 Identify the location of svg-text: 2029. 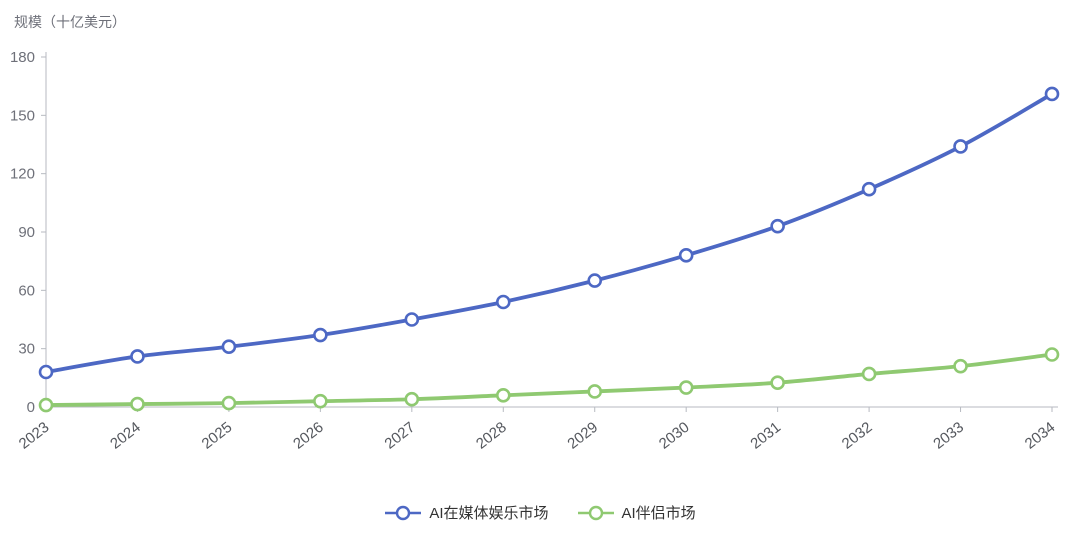
(582, 436).